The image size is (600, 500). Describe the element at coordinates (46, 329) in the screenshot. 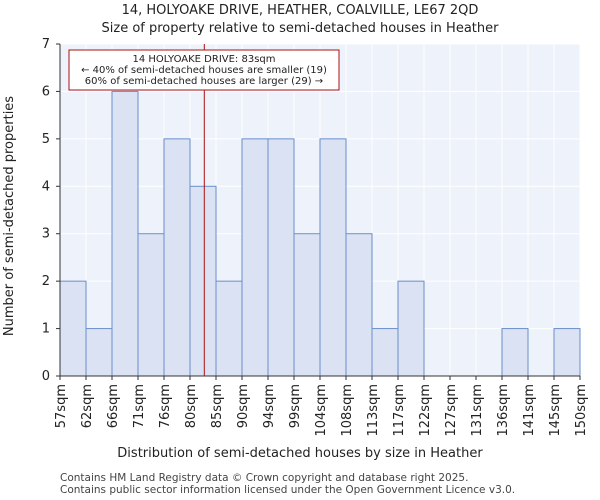

I see `y-tick-label: 1` at that location.